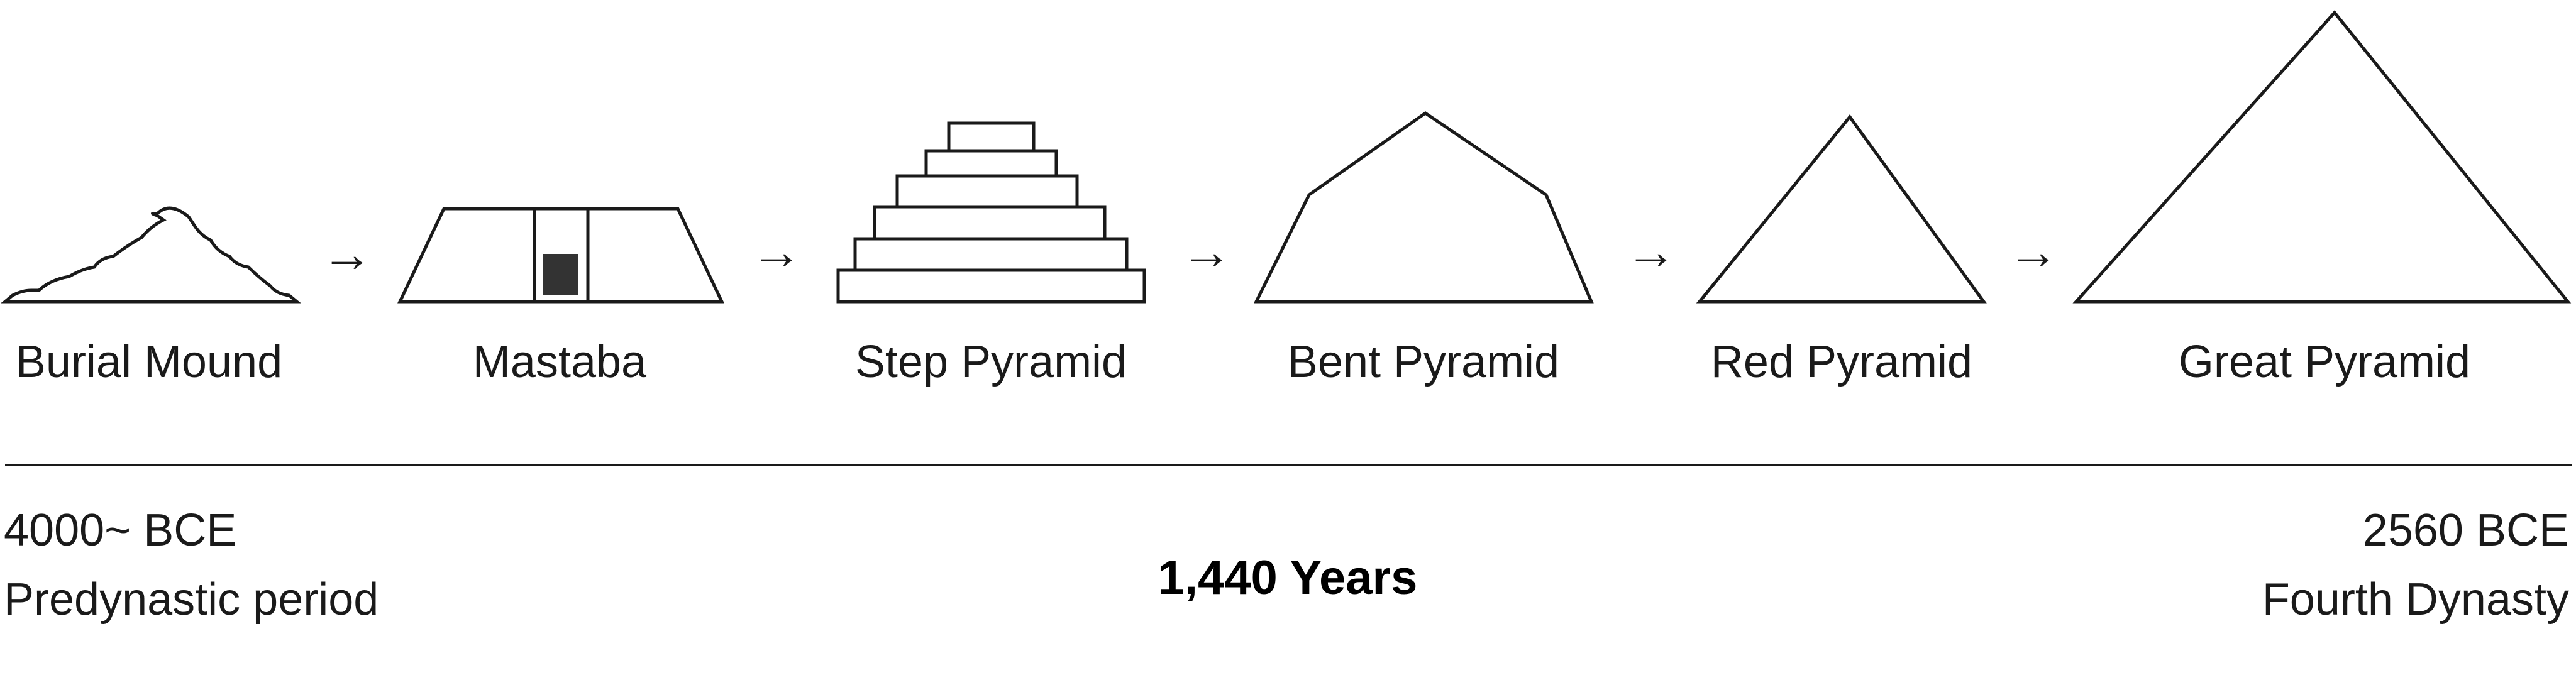  I want to click on end-period: Fourth Dynasty, so click(2415, 599).